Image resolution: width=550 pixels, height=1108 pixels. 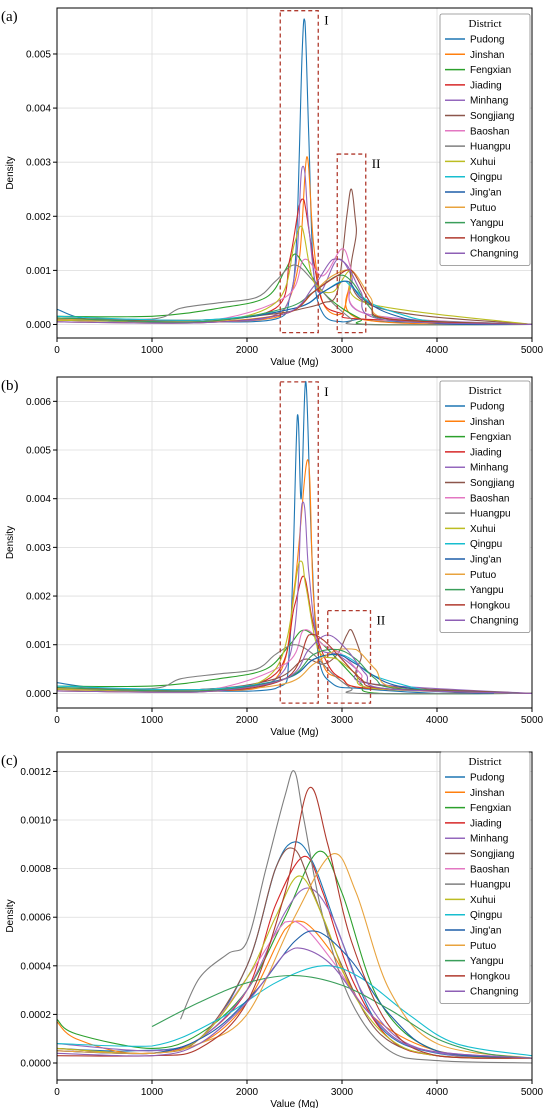 What do you see at coordinates (490, 147) in the screenshot?
I see `legend-entry: Huangpu` at bounding box center [490, 147].